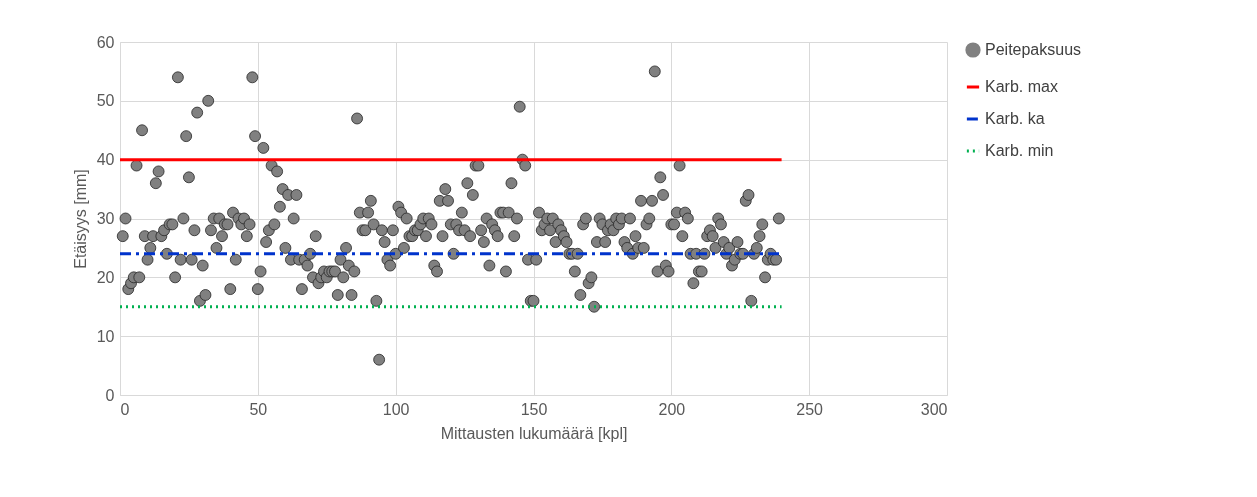 This screenshot has height=497, width=1257. What do you see at coordinates (105, 42) in the screenshot?
I see `y-tick-label: 60` at bounding box center [105, 42].